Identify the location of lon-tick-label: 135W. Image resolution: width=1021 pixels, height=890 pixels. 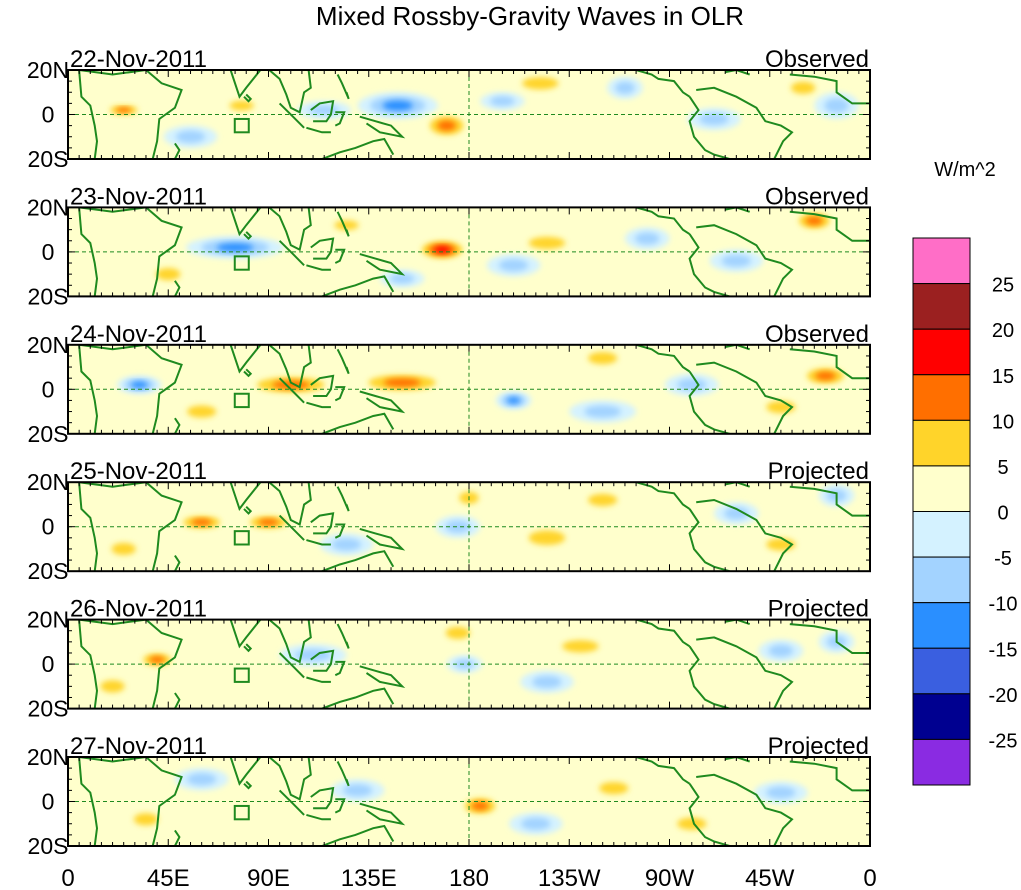
(569, 877).